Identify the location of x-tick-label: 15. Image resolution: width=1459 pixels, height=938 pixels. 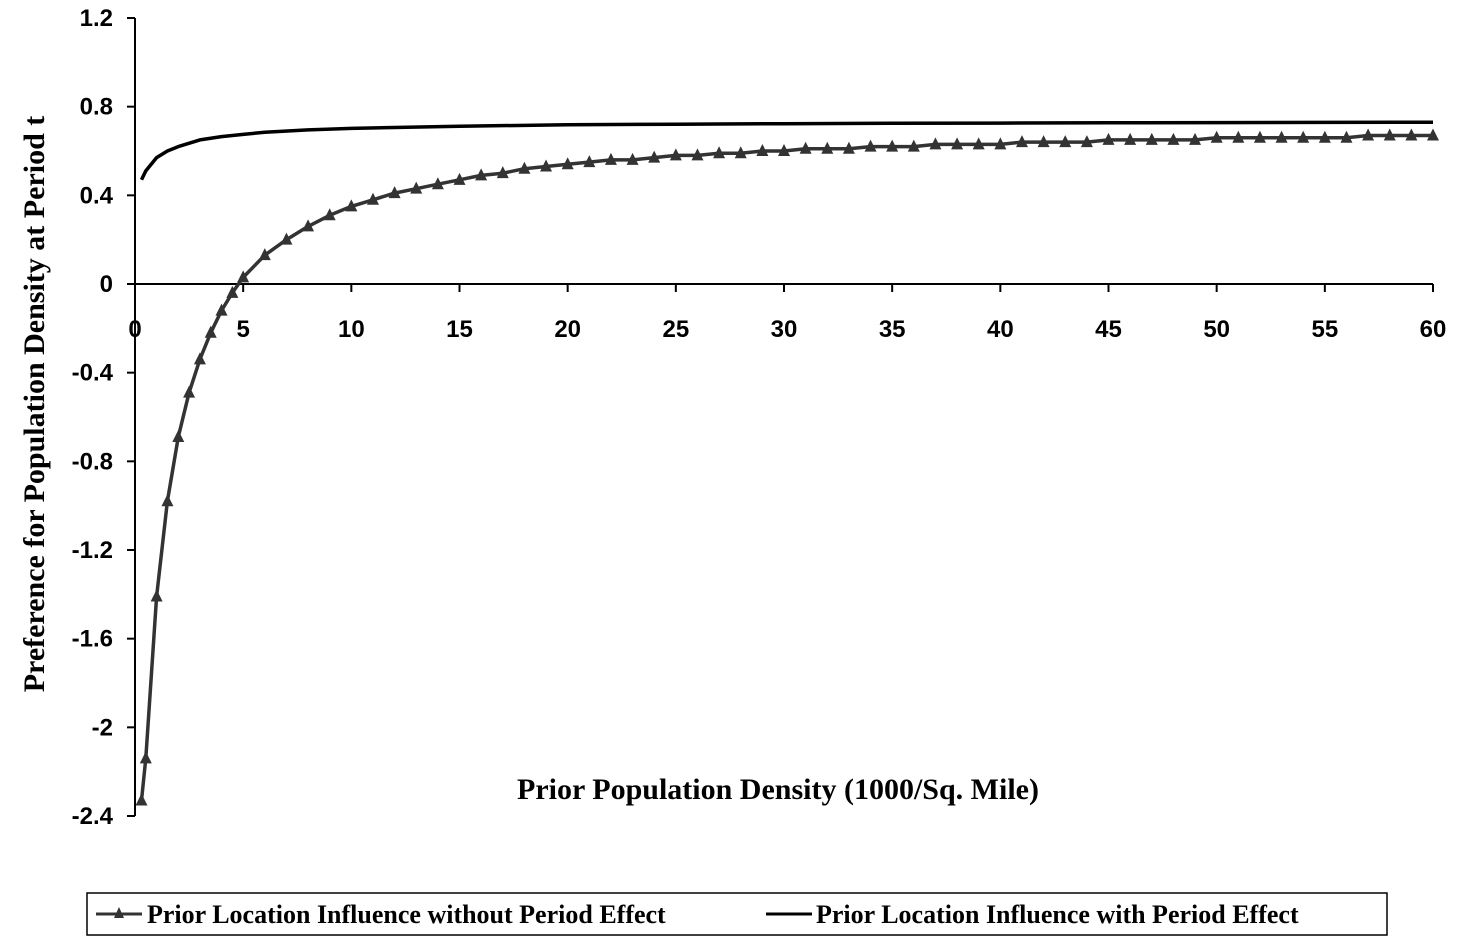
(459, 329).